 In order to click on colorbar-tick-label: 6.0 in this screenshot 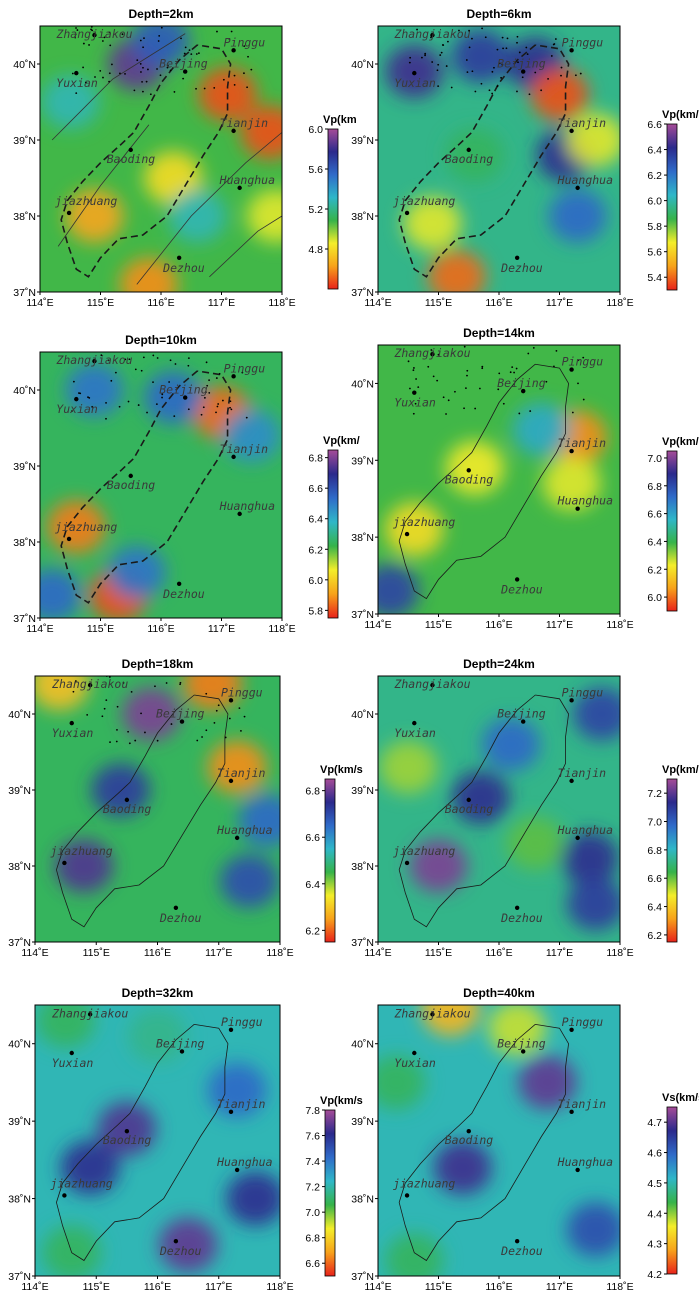, I will do `click(654, 202)`.